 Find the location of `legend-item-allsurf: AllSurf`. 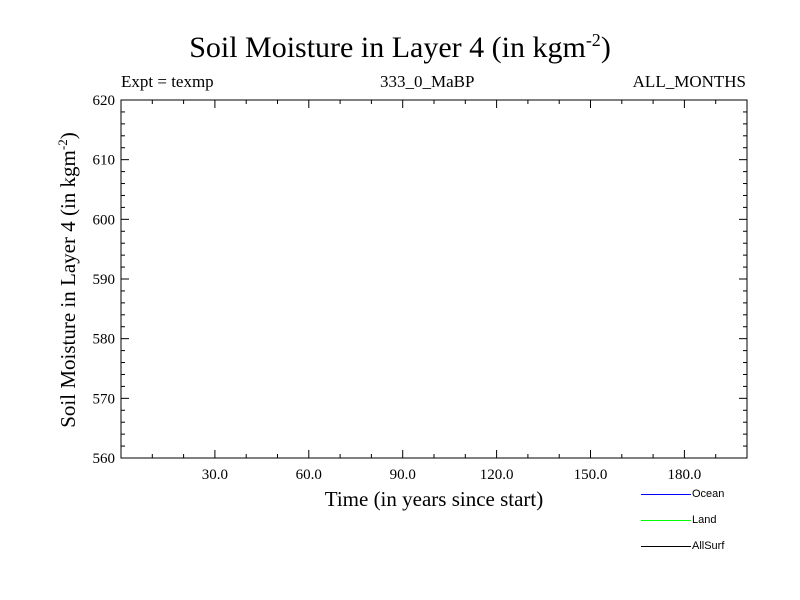

legend-item-allsurf: AllSurf is located at coordinates (701, 546).